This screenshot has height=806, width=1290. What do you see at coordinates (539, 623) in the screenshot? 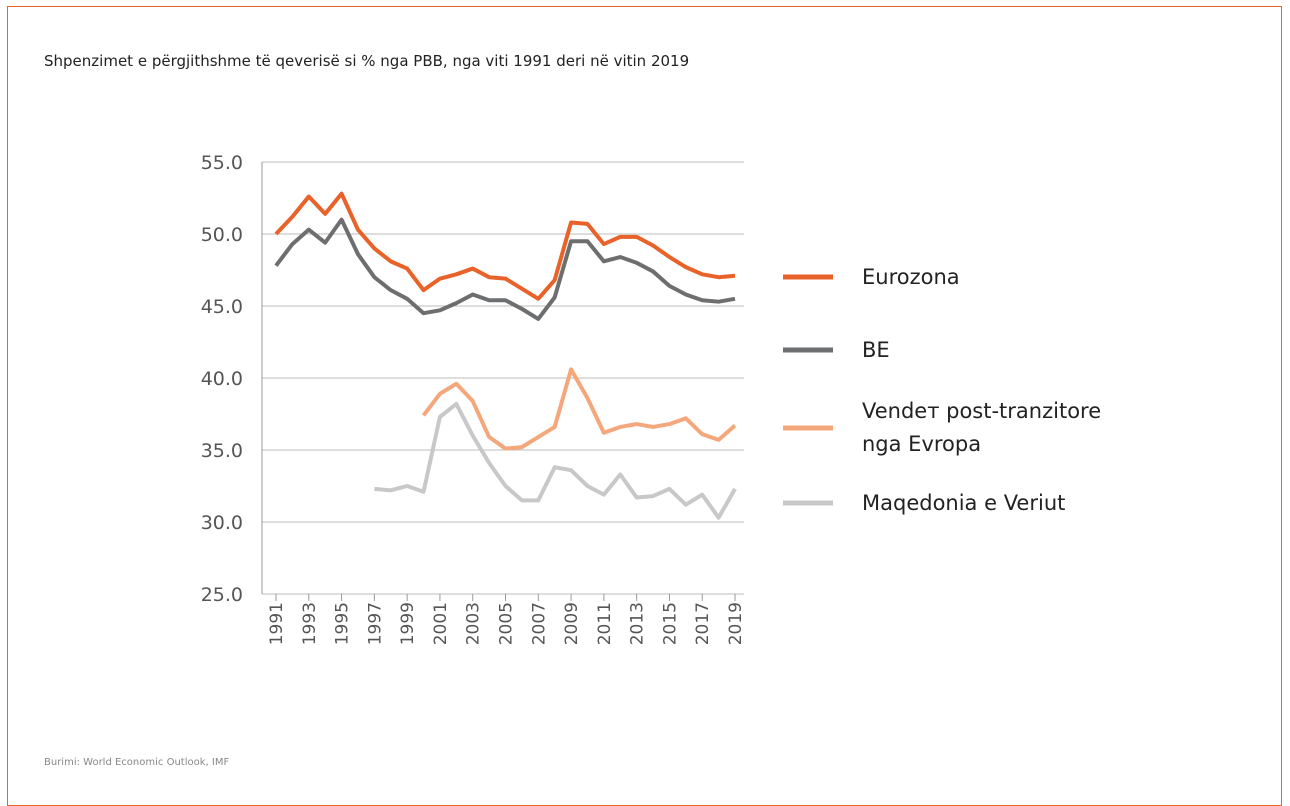
I see `x-tick-label: 2007` at bounding box center [539, 623].